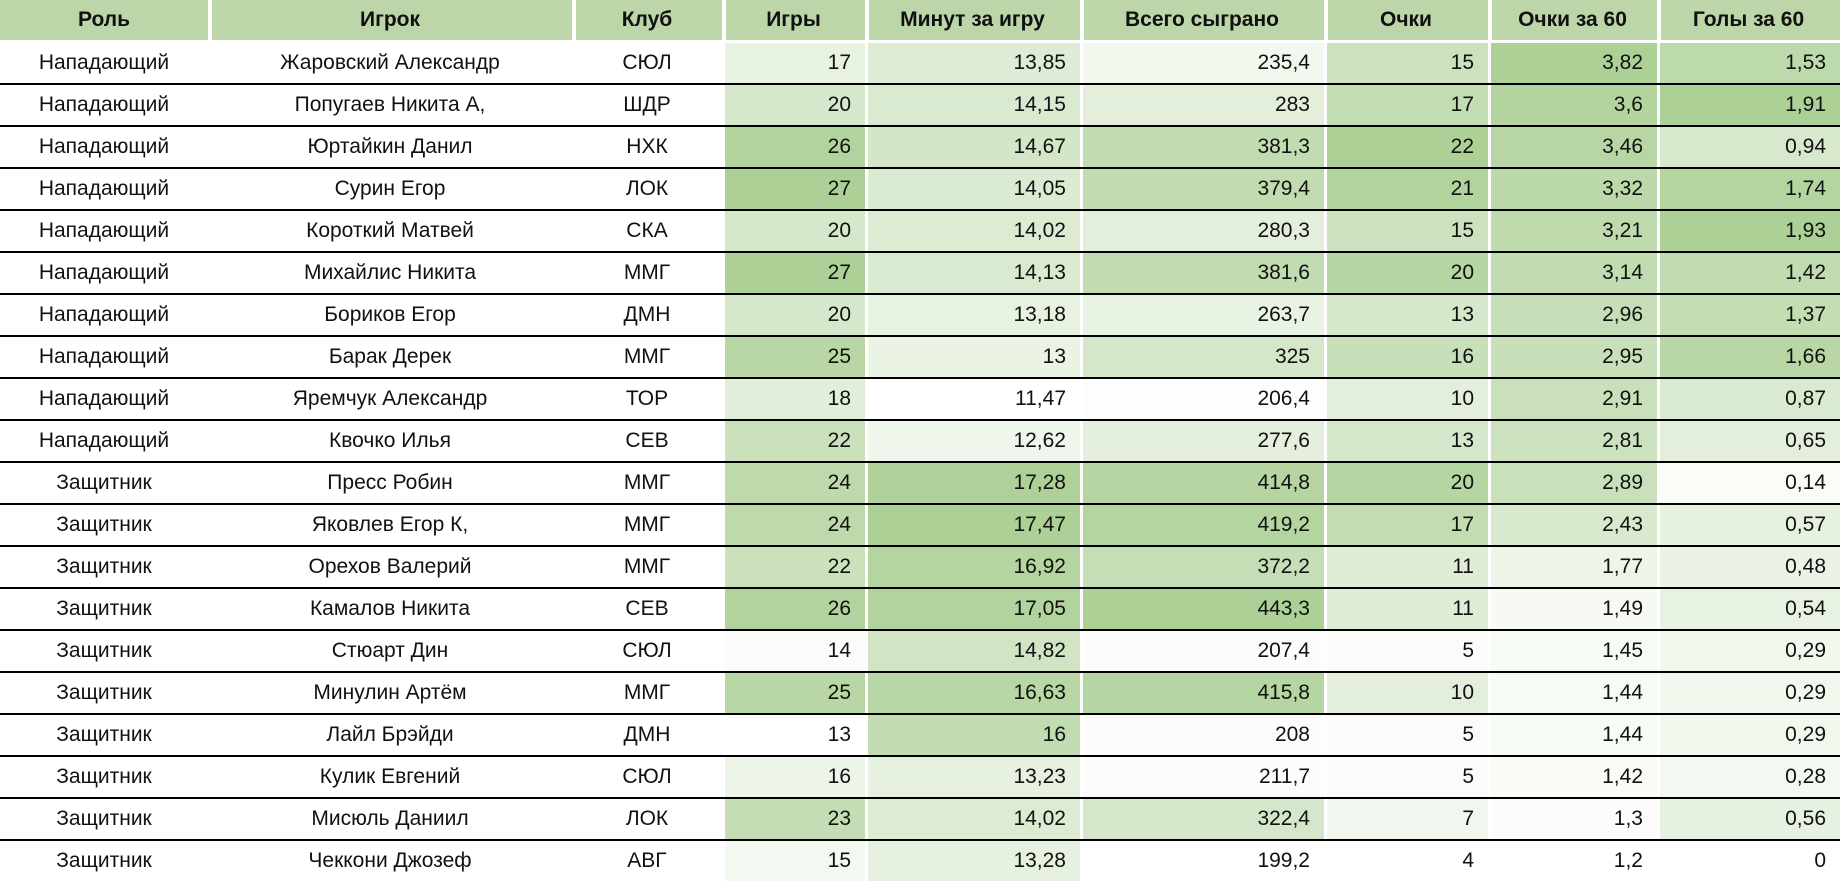  I want to click on cell-points: 4, so click(1406, 860).